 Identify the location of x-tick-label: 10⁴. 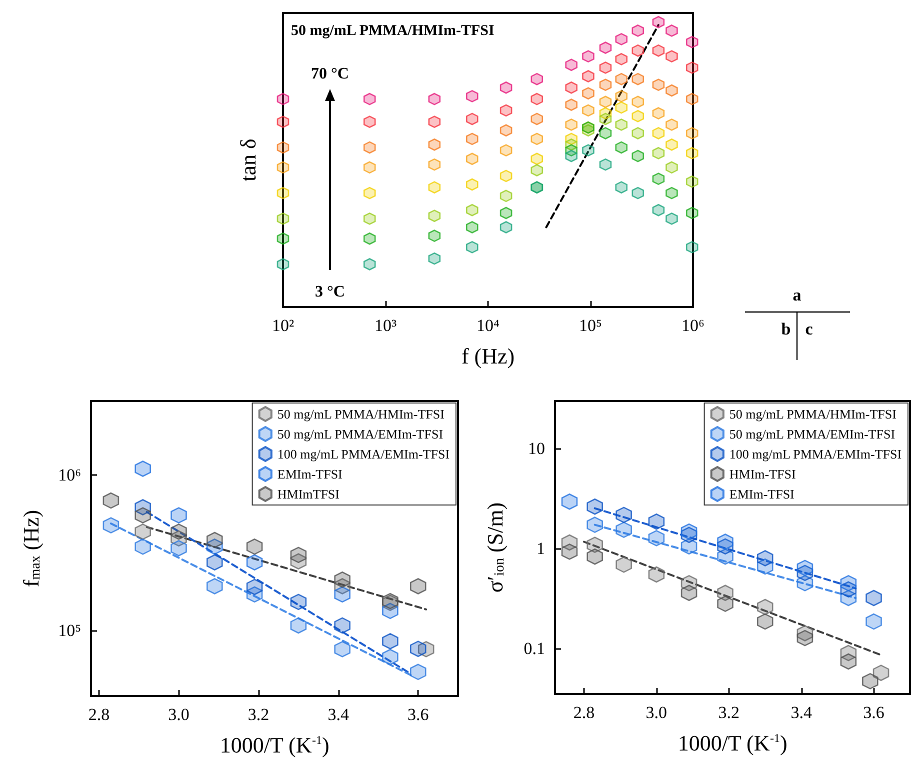
(488, 325).